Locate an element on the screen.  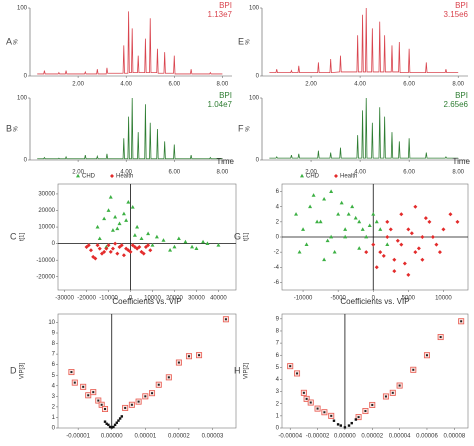
y-tick-label: -6 is located at coordinates (277, 283).